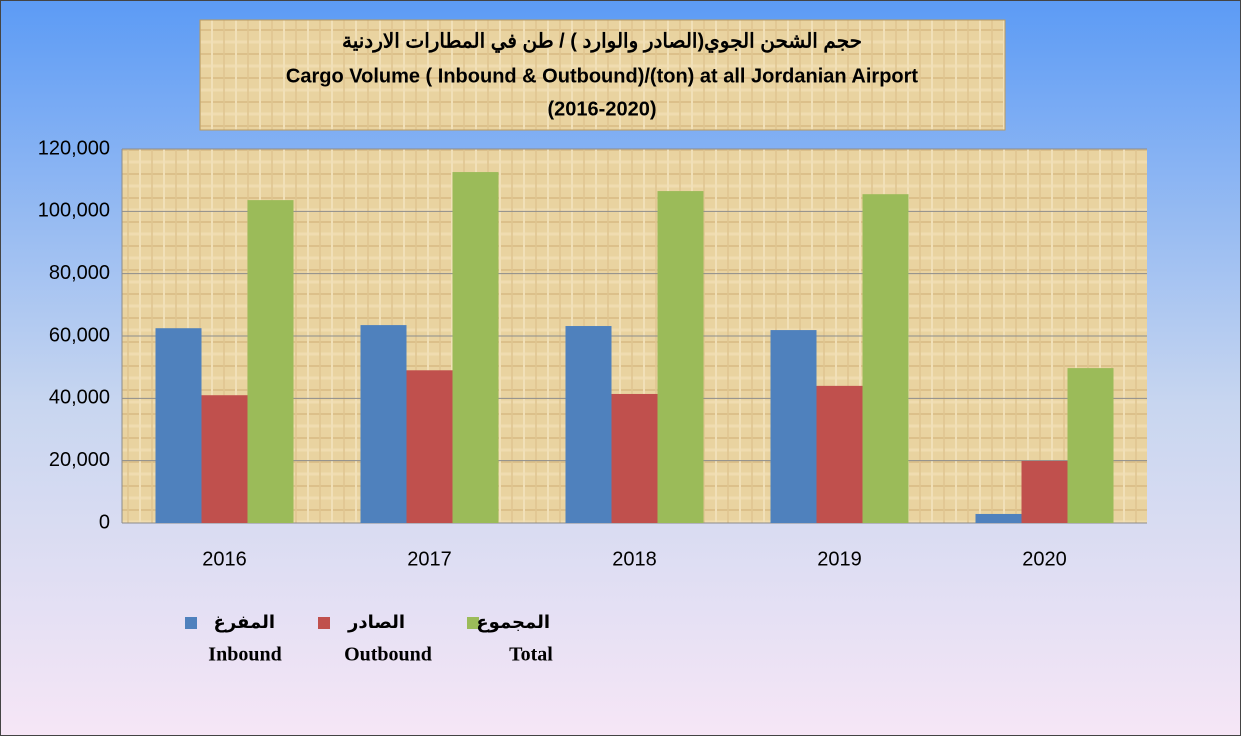 This screenshot has height=741, width=1241. I want to click on x-tick-label: 2019, so click(839, 559).